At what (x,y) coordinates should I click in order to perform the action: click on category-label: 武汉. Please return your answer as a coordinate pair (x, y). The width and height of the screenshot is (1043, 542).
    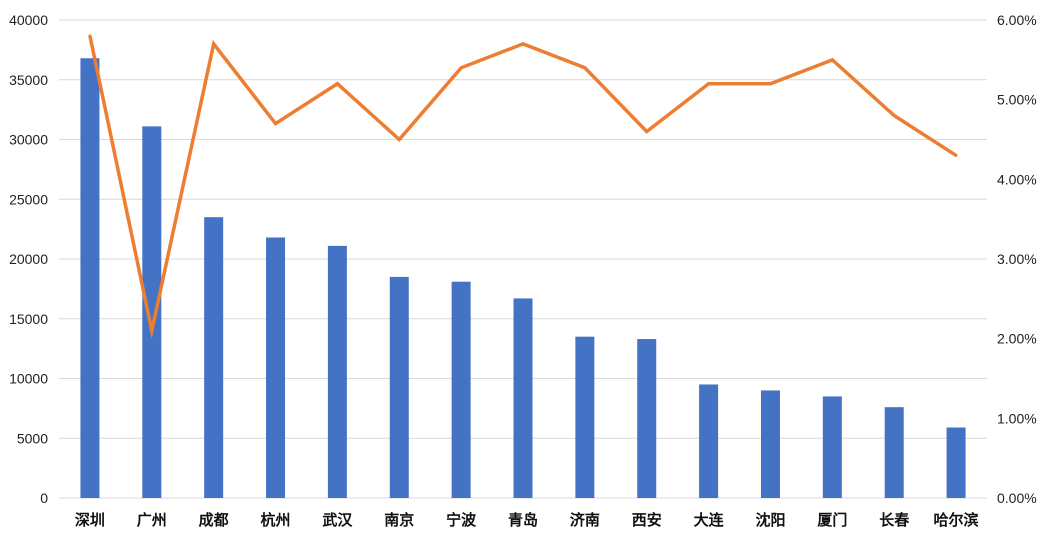
    Looking at the image, I should click on (337, 520).